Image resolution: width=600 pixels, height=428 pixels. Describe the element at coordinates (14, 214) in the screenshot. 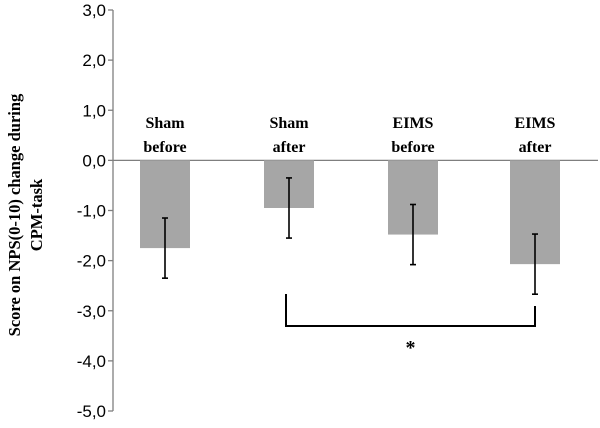

I see `y-axis-label: Score on NPS(0-10) change during` at that location.